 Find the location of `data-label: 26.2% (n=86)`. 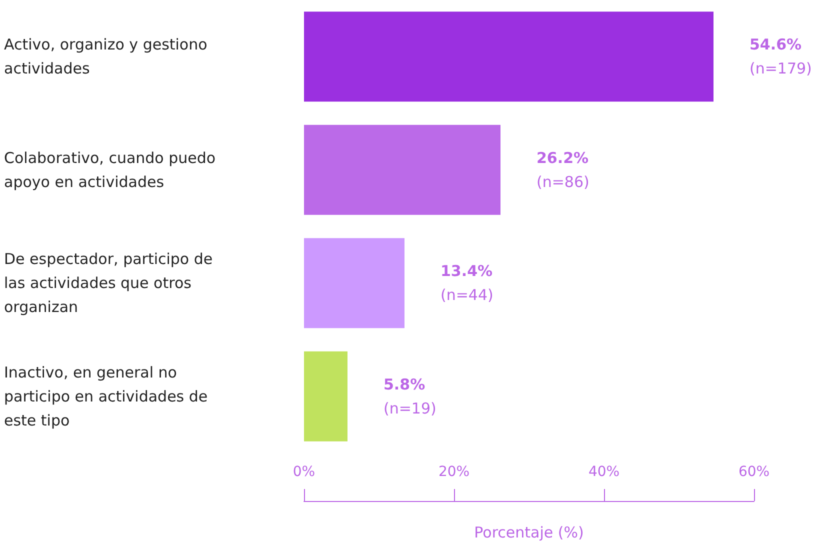

data-label: 26.2% (n=86) is located at coordinates (563, 169).